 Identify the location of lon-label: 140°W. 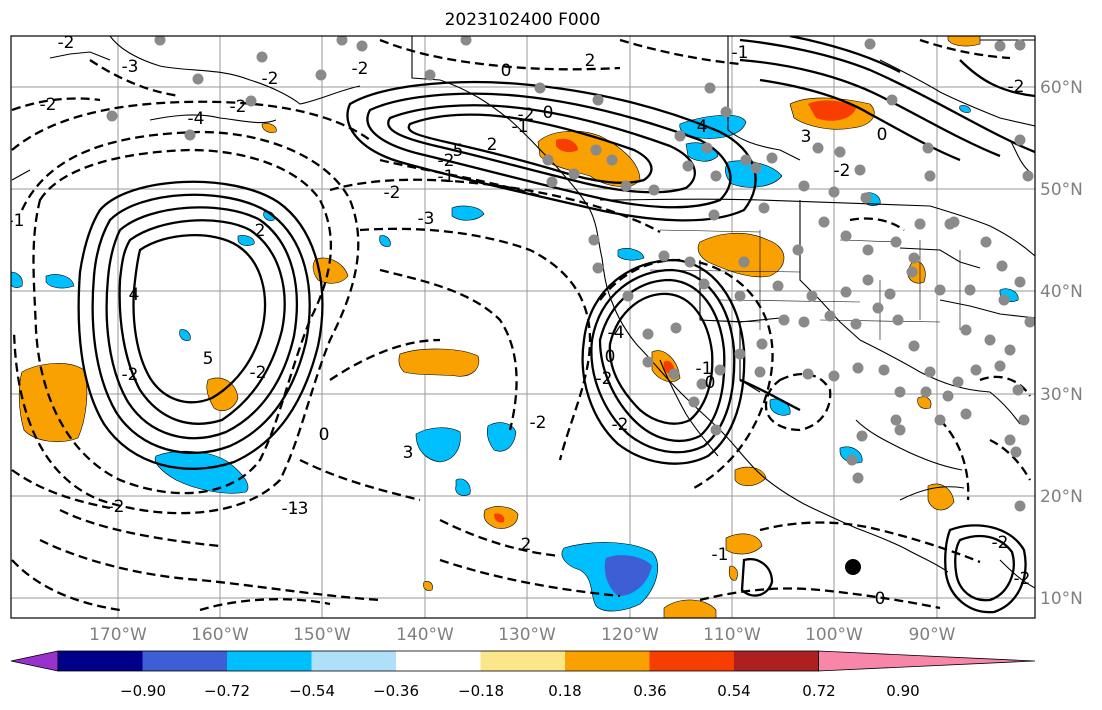
(425, 635).